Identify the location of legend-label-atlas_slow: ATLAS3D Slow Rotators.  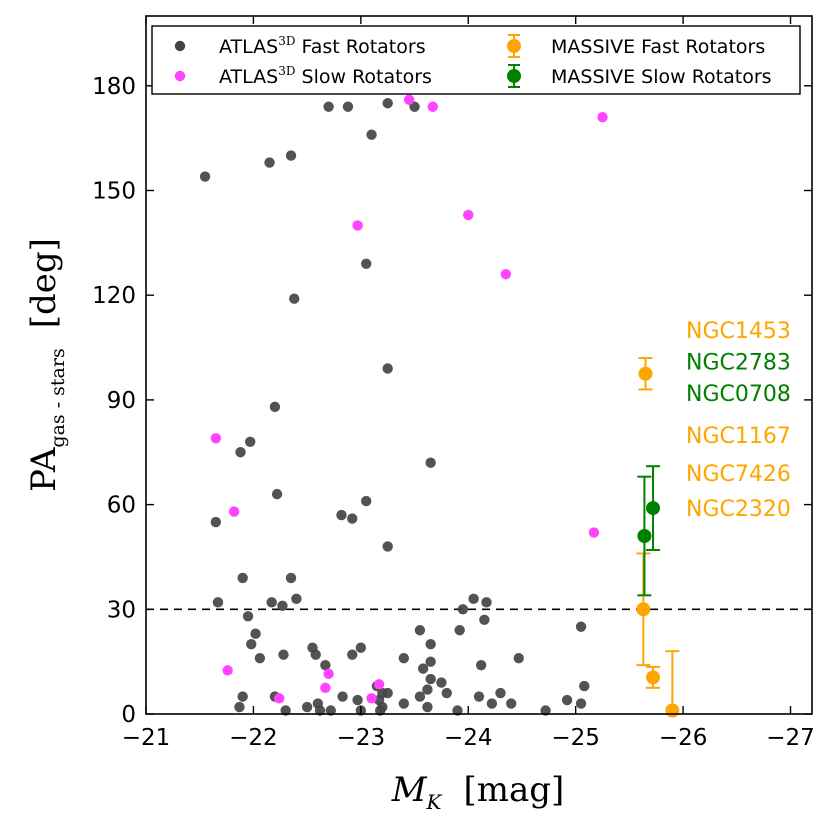
(325, 76).